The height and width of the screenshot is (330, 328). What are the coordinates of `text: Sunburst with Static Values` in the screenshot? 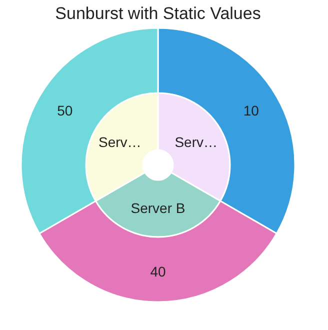 It's located at (158, 13).